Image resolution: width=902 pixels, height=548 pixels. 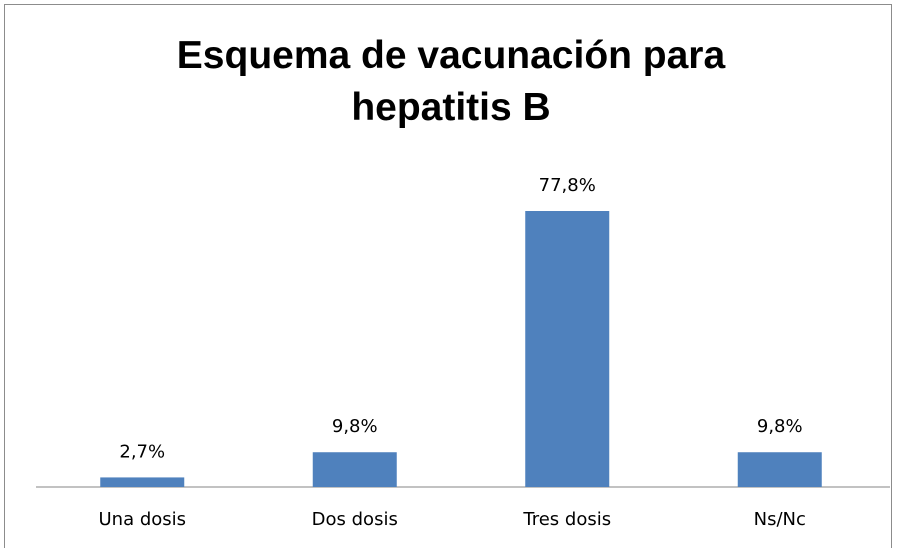 I want to click on x-tick-label: Una dosis, so click(x=142, y=519).